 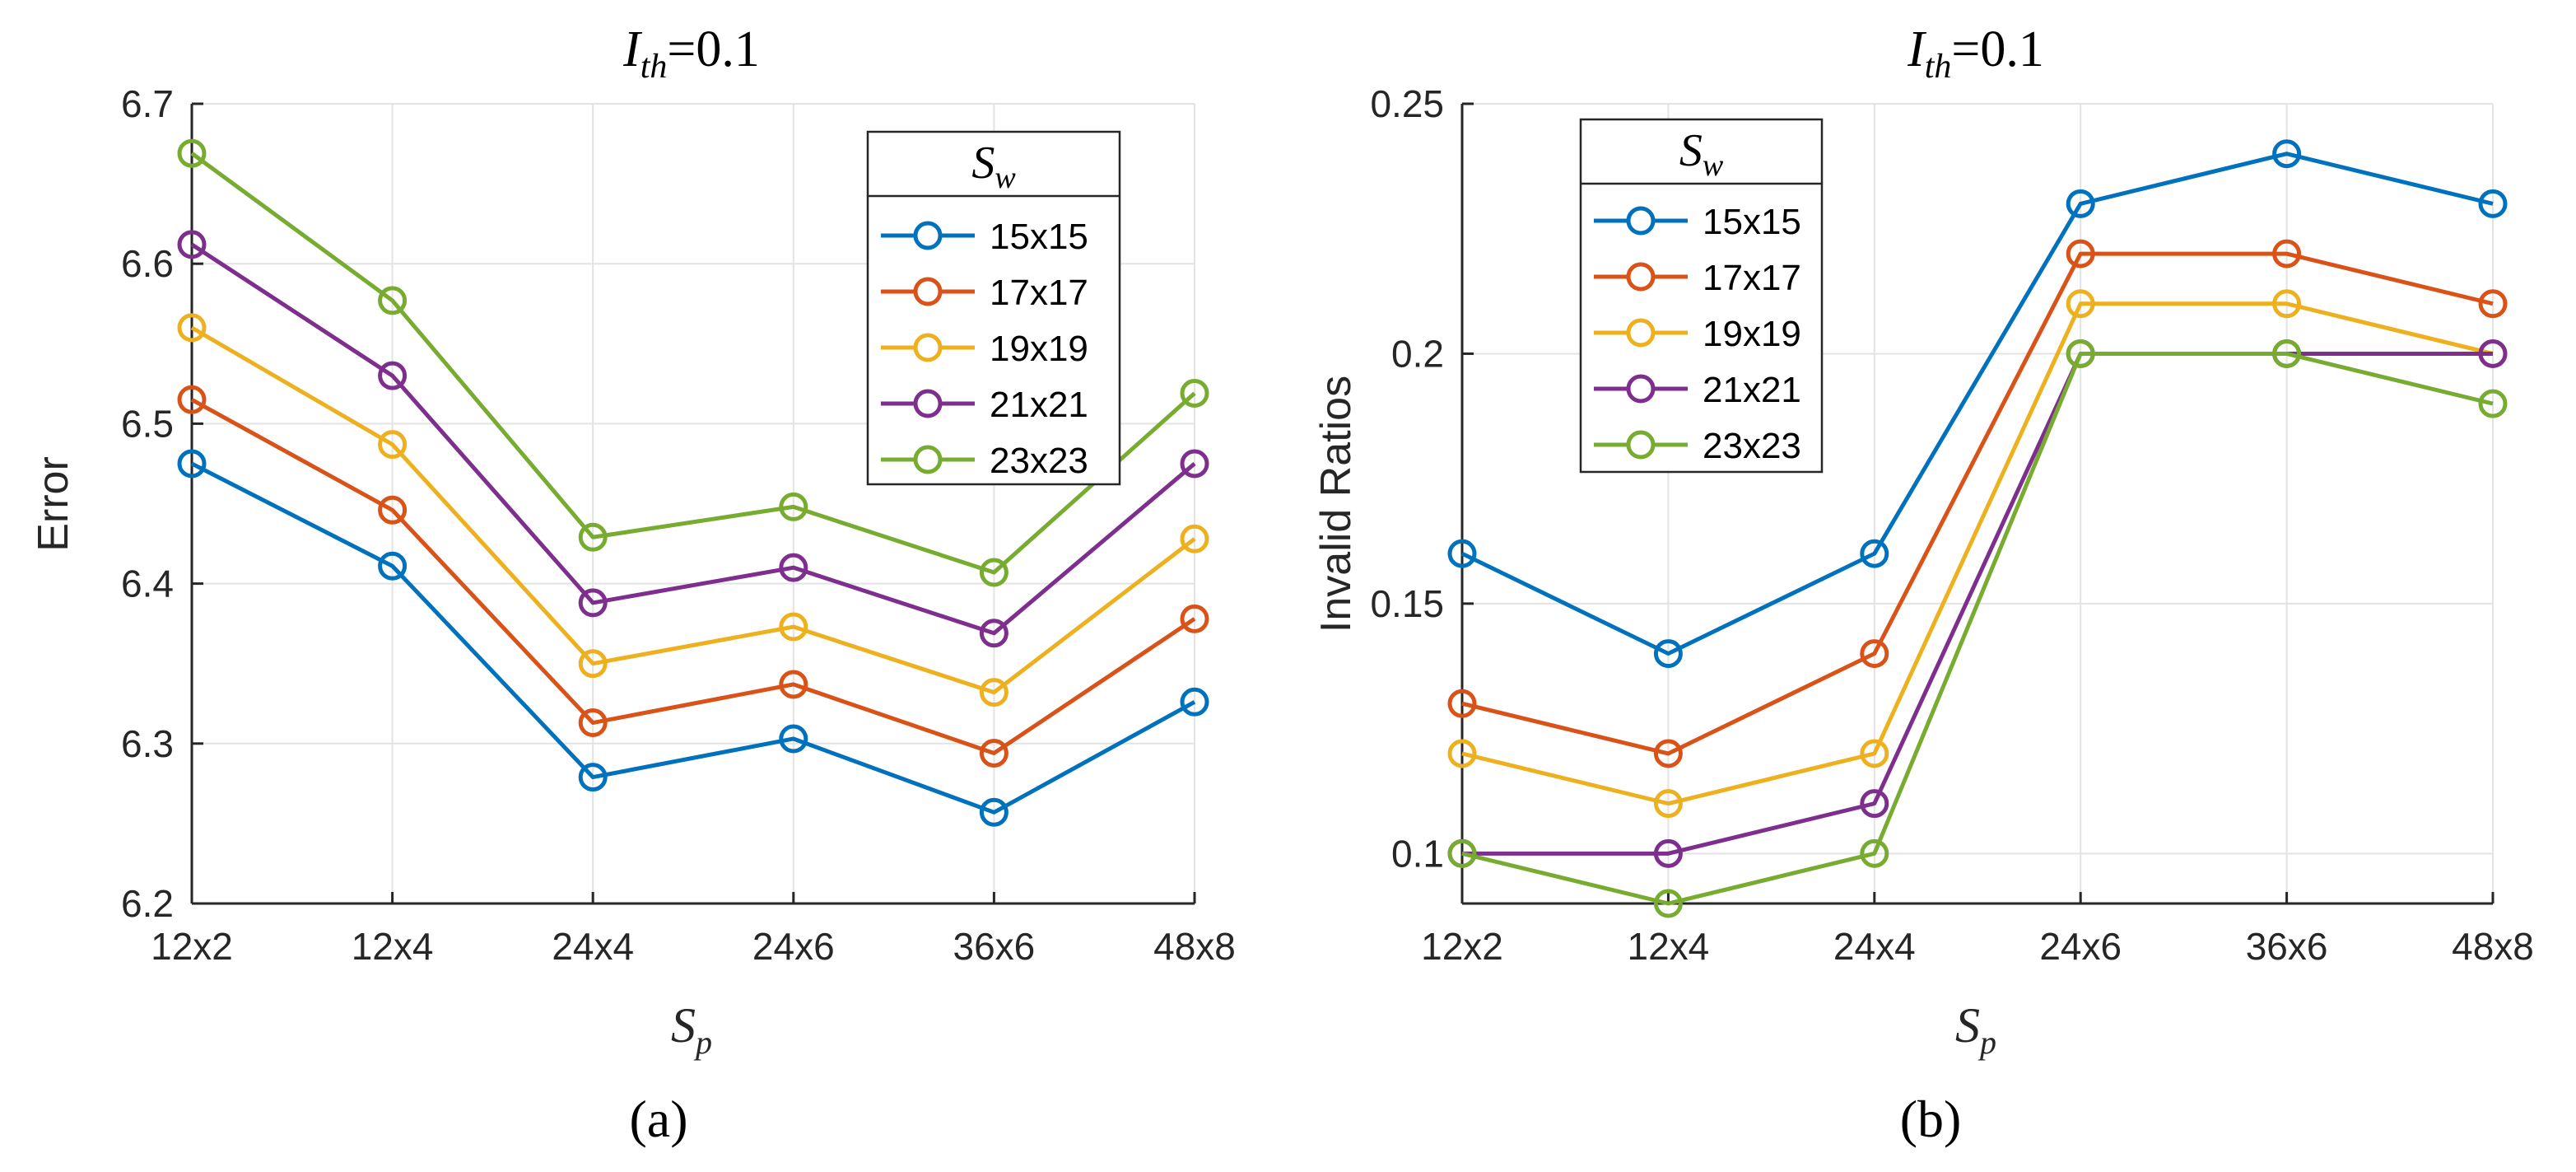 I want to click on x-label-subscript: p, so click(x=1986, y=1042).